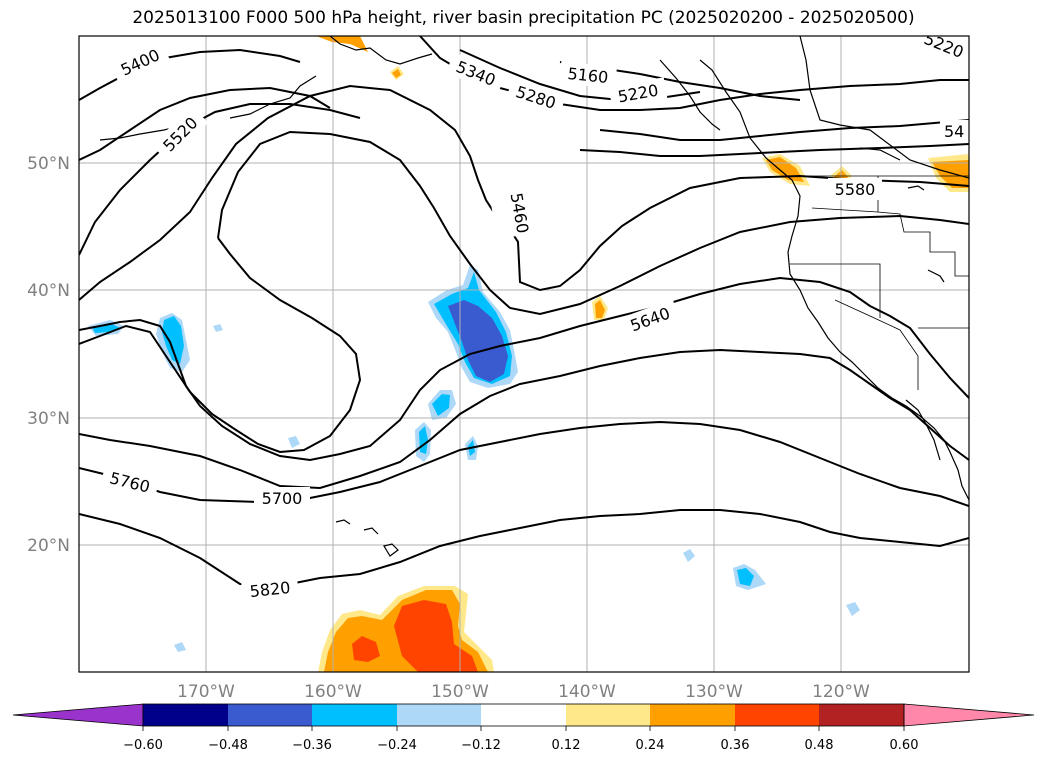  What do you see at coordinates (879, 282) in the screenshot?
I see `political-borders` at bounding box center [879, 282].